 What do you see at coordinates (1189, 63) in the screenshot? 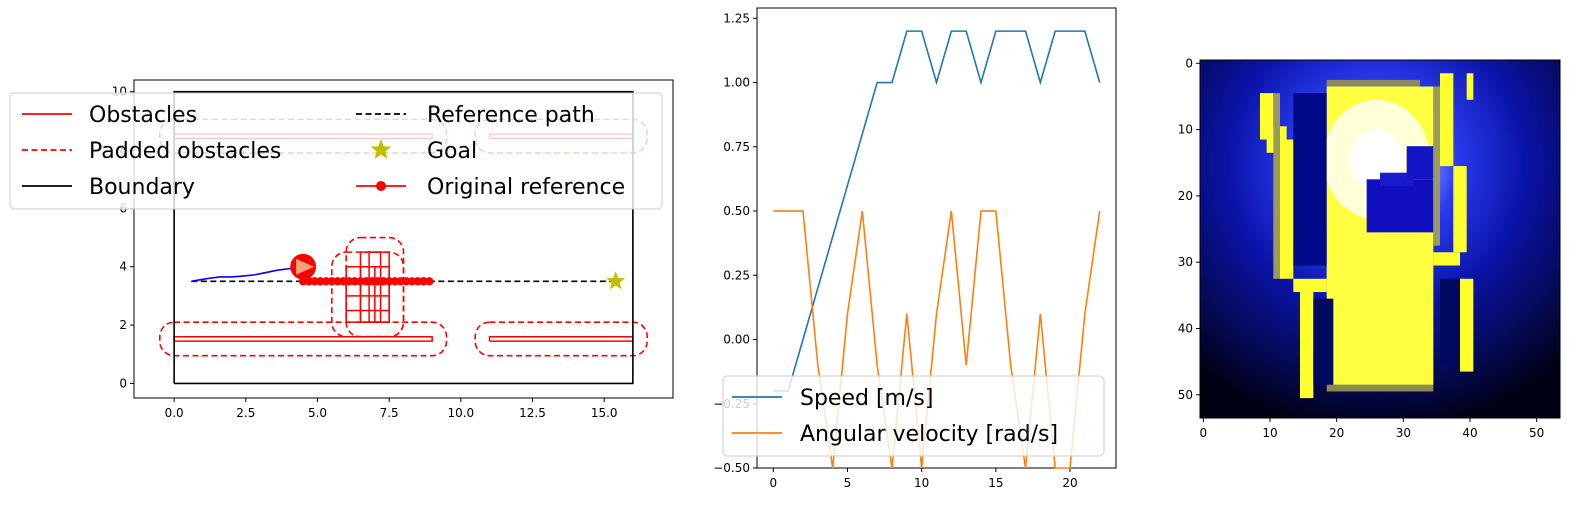
I see `heatmap-y-tick-label: 0` at bounding box center [1189, 63].